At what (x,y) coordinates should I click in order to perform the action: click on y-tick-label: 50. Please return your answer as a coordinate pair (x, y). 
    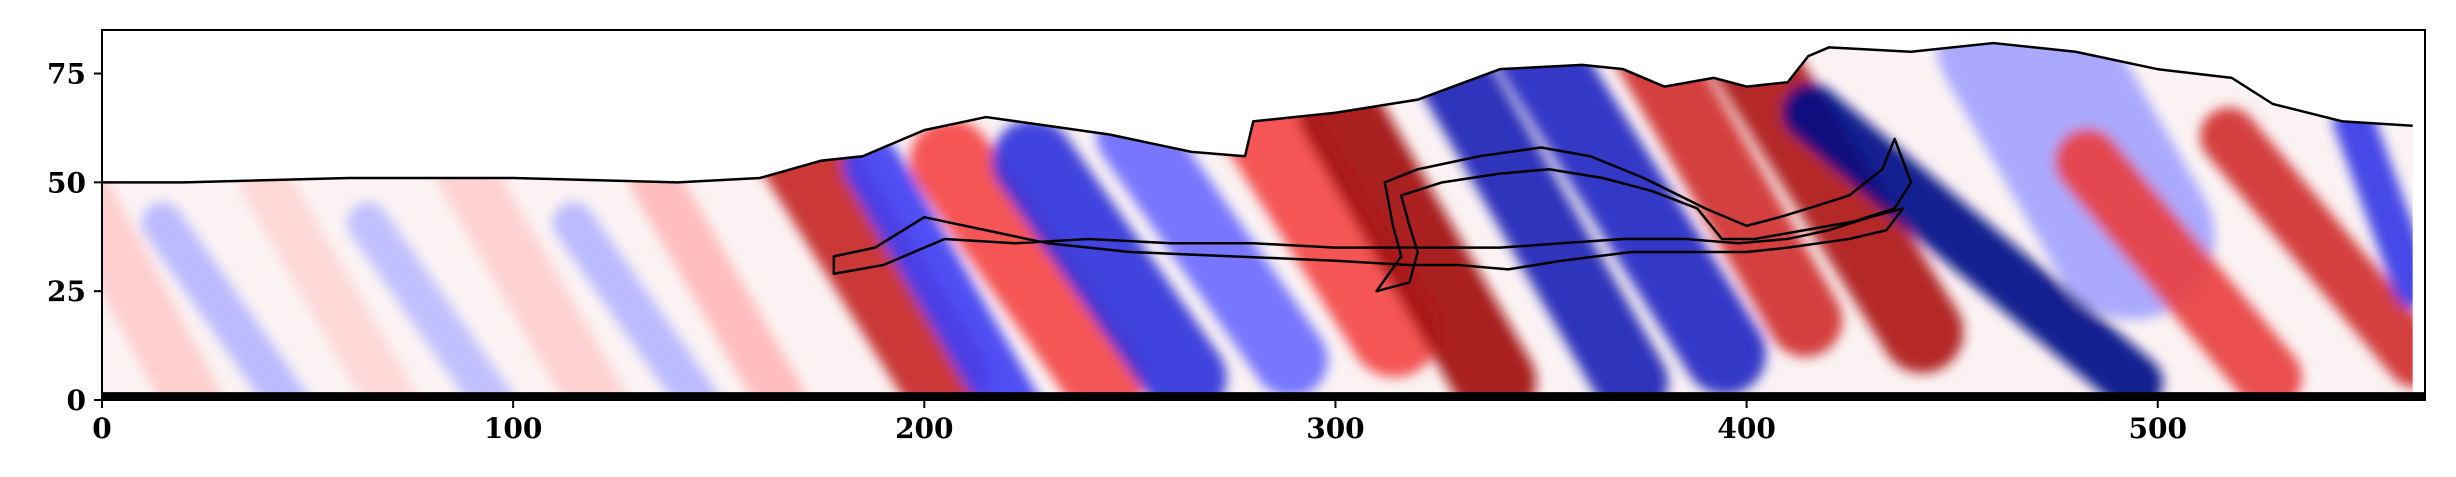
    Looking at the image, I should click on (66, 182).